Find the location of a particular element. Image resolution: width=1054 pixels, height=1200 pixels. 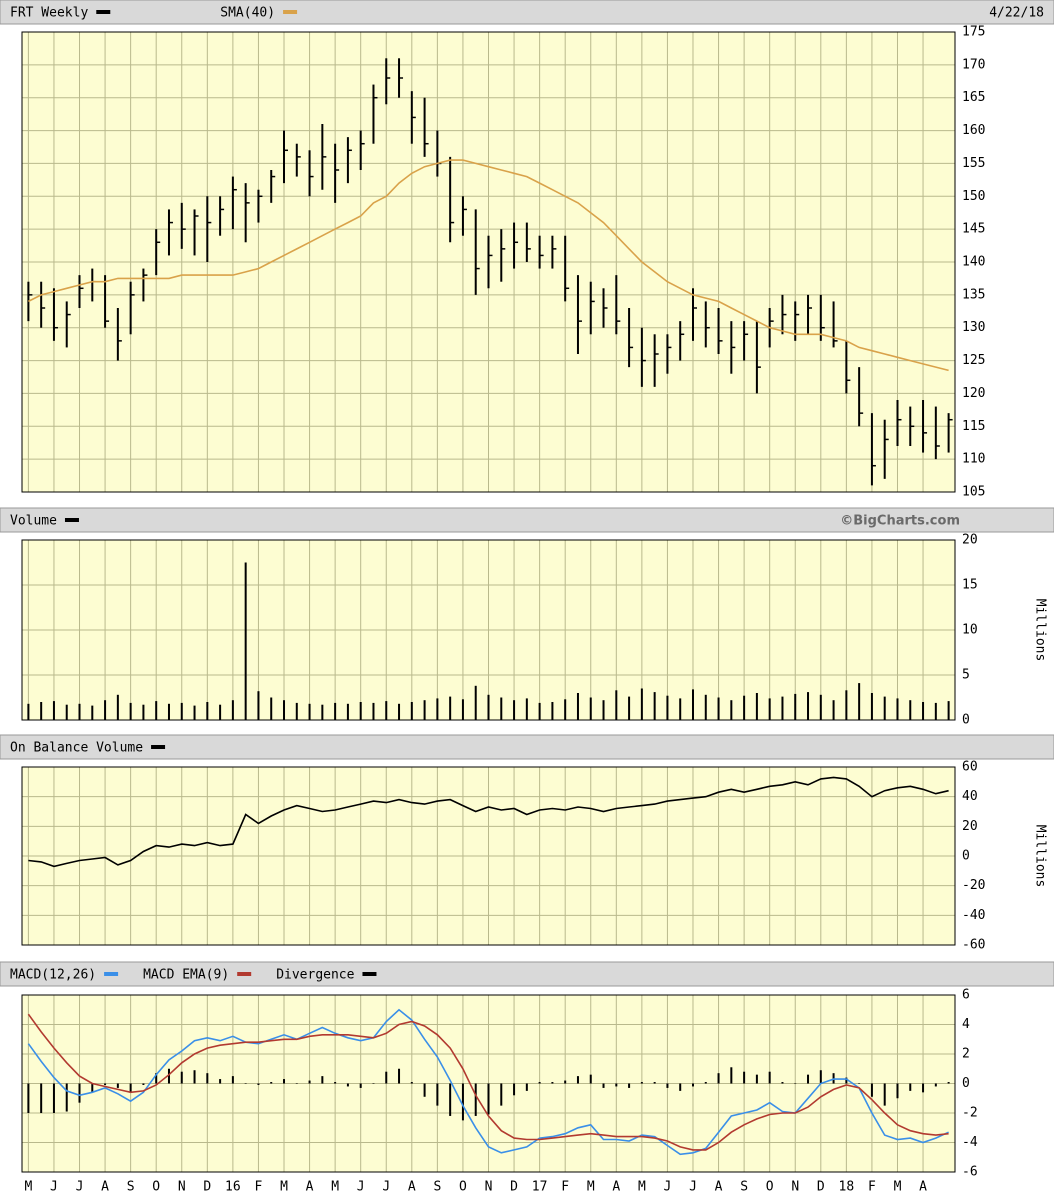

x-tick-label: 16 is located at coordinates (233, 1187).